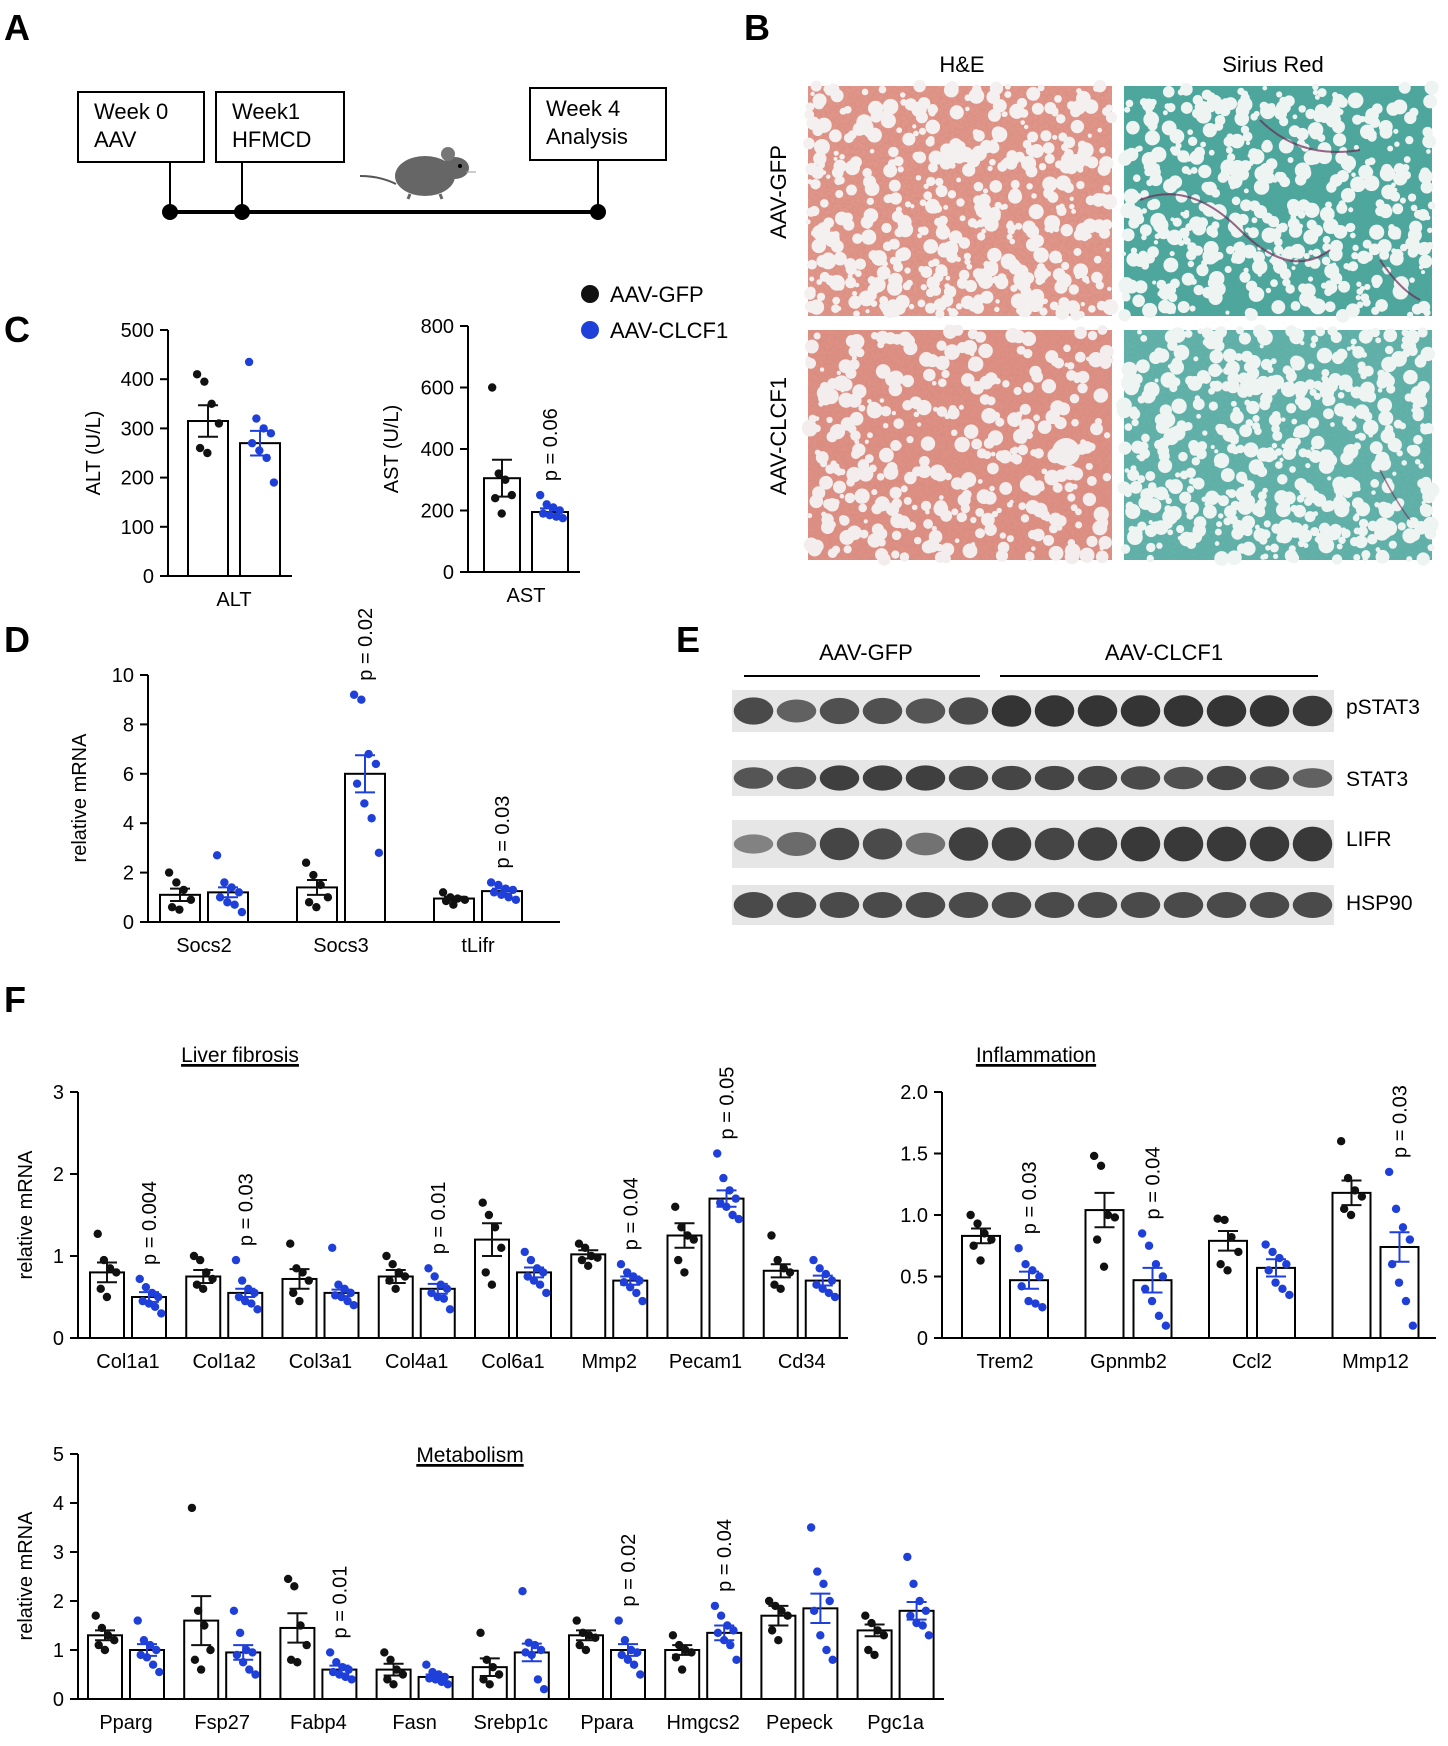 This screenshot has height=1746, width=1448. I want to click on y-tick-label: 3, so click(58, 1553).